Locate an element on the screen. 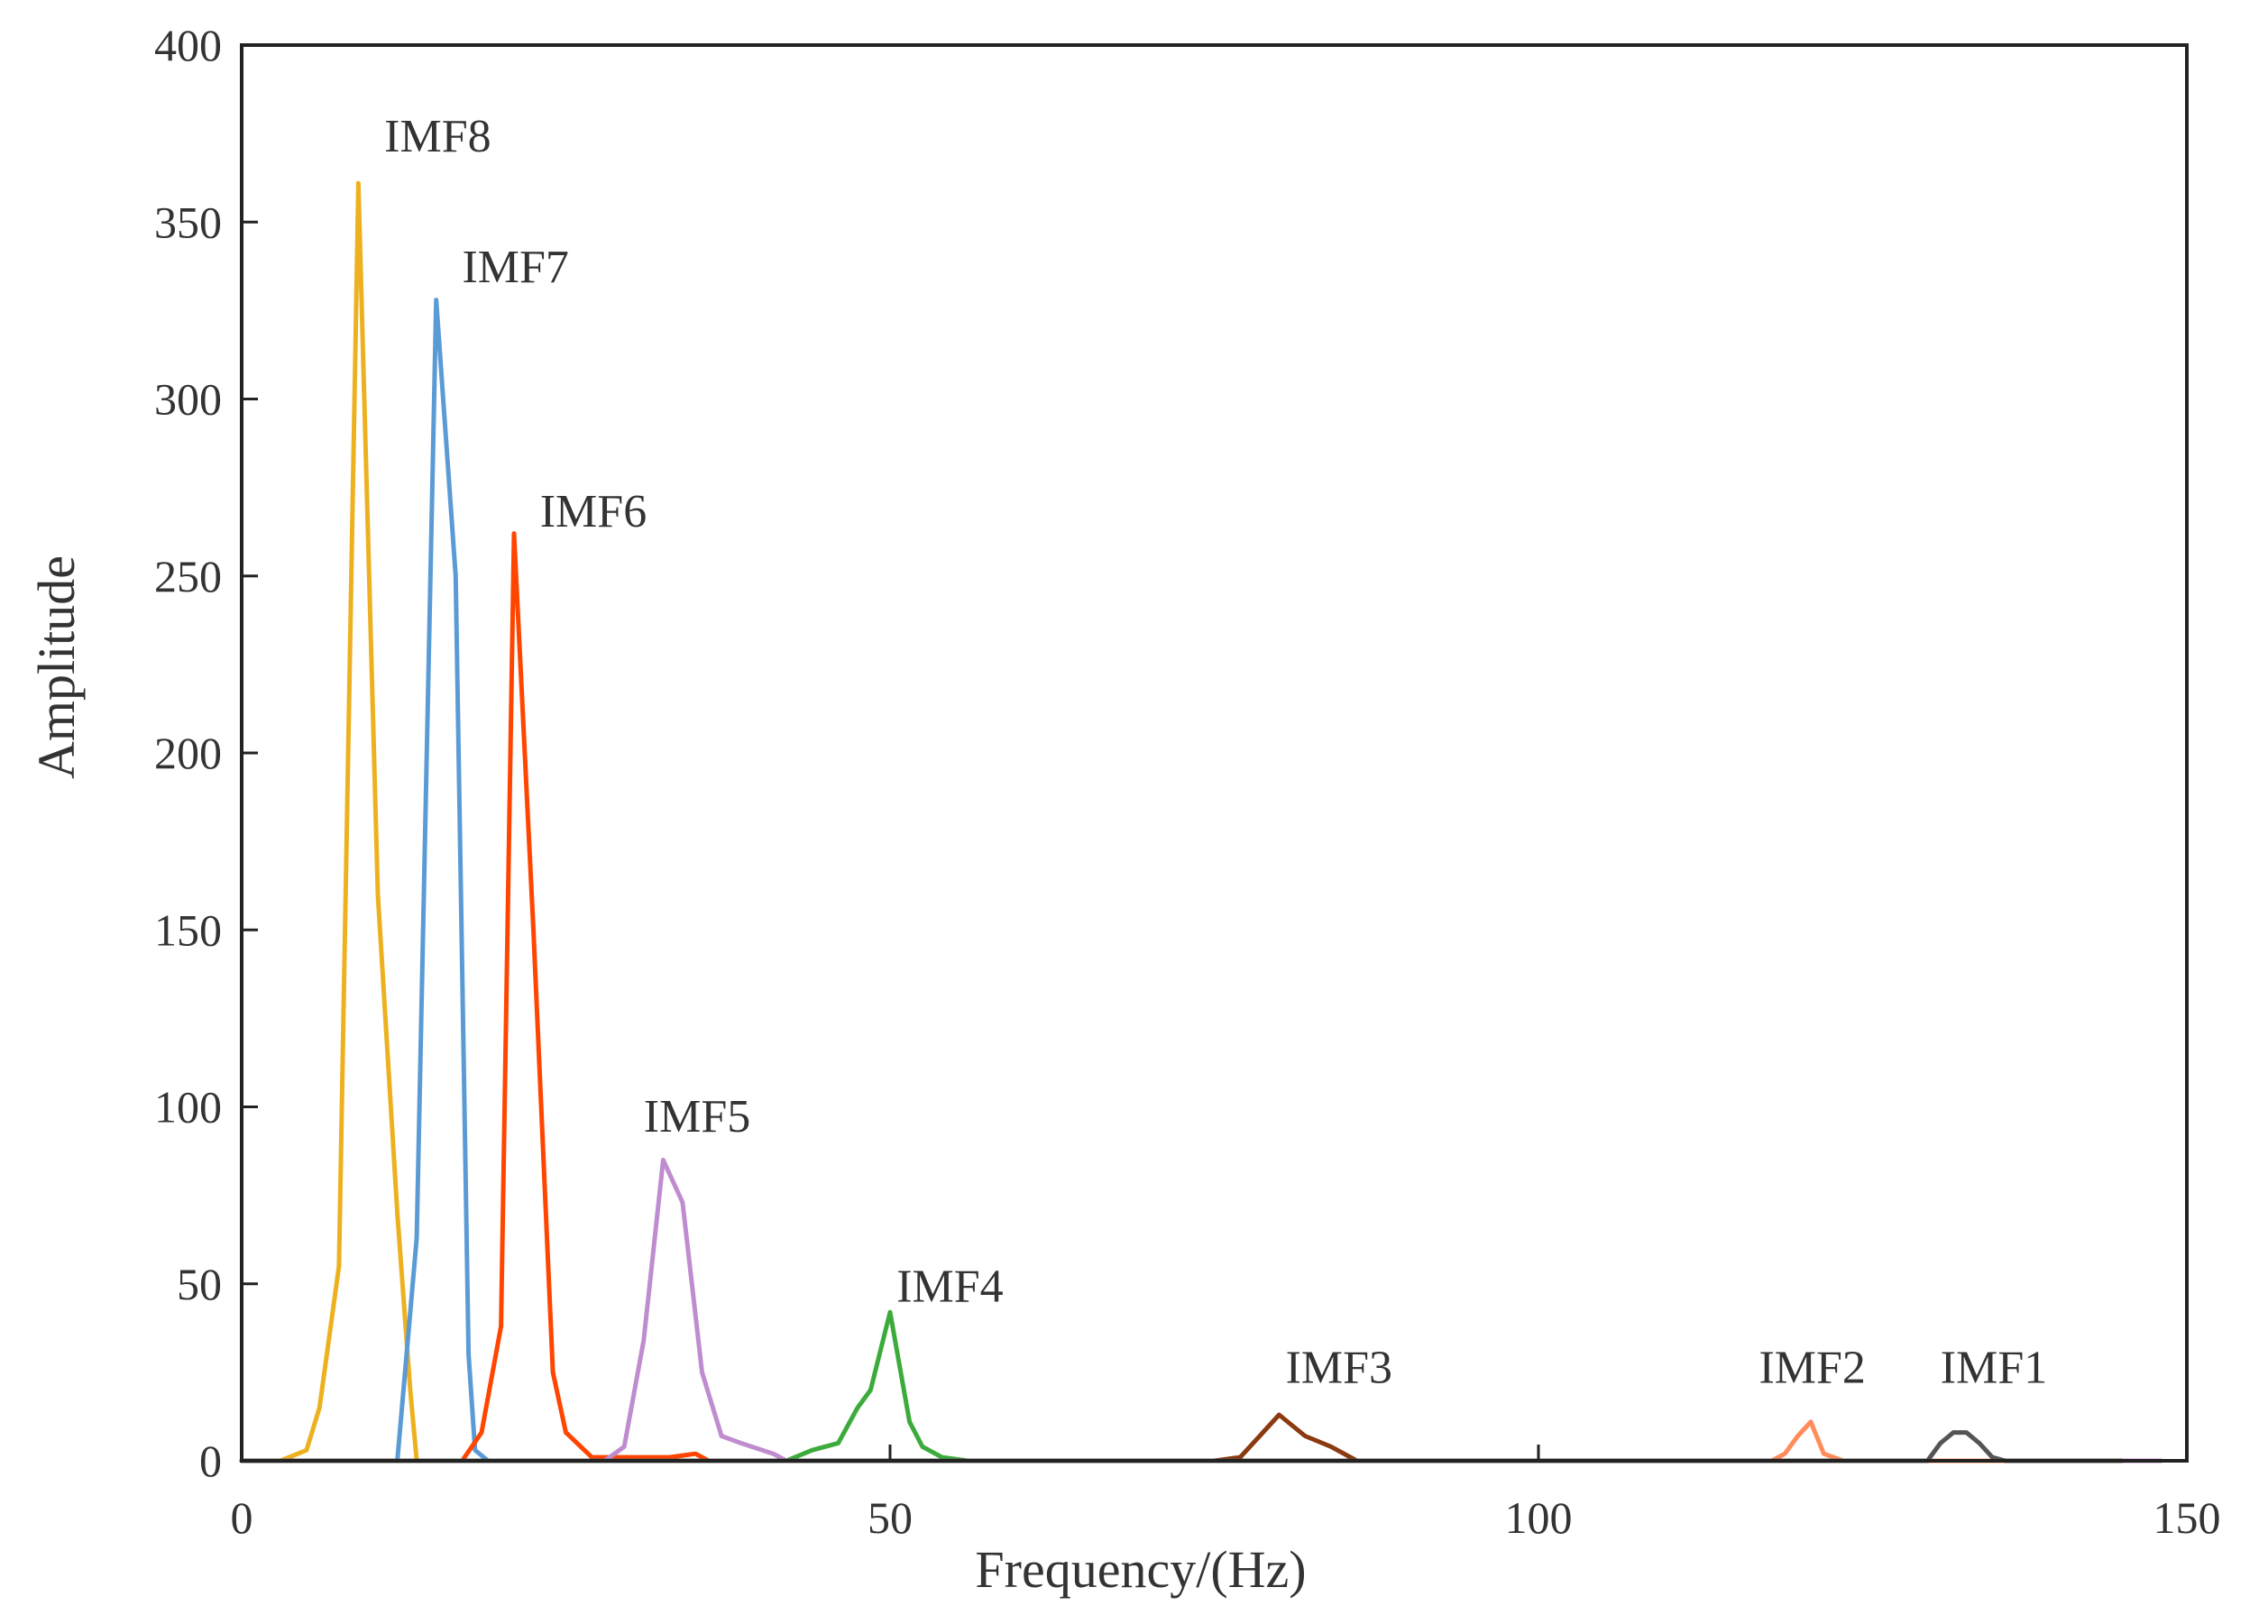 The width and height of the screenshot is (2268, 1624). series-label-imf7: IMF7 is located at coordinates (515, 268).